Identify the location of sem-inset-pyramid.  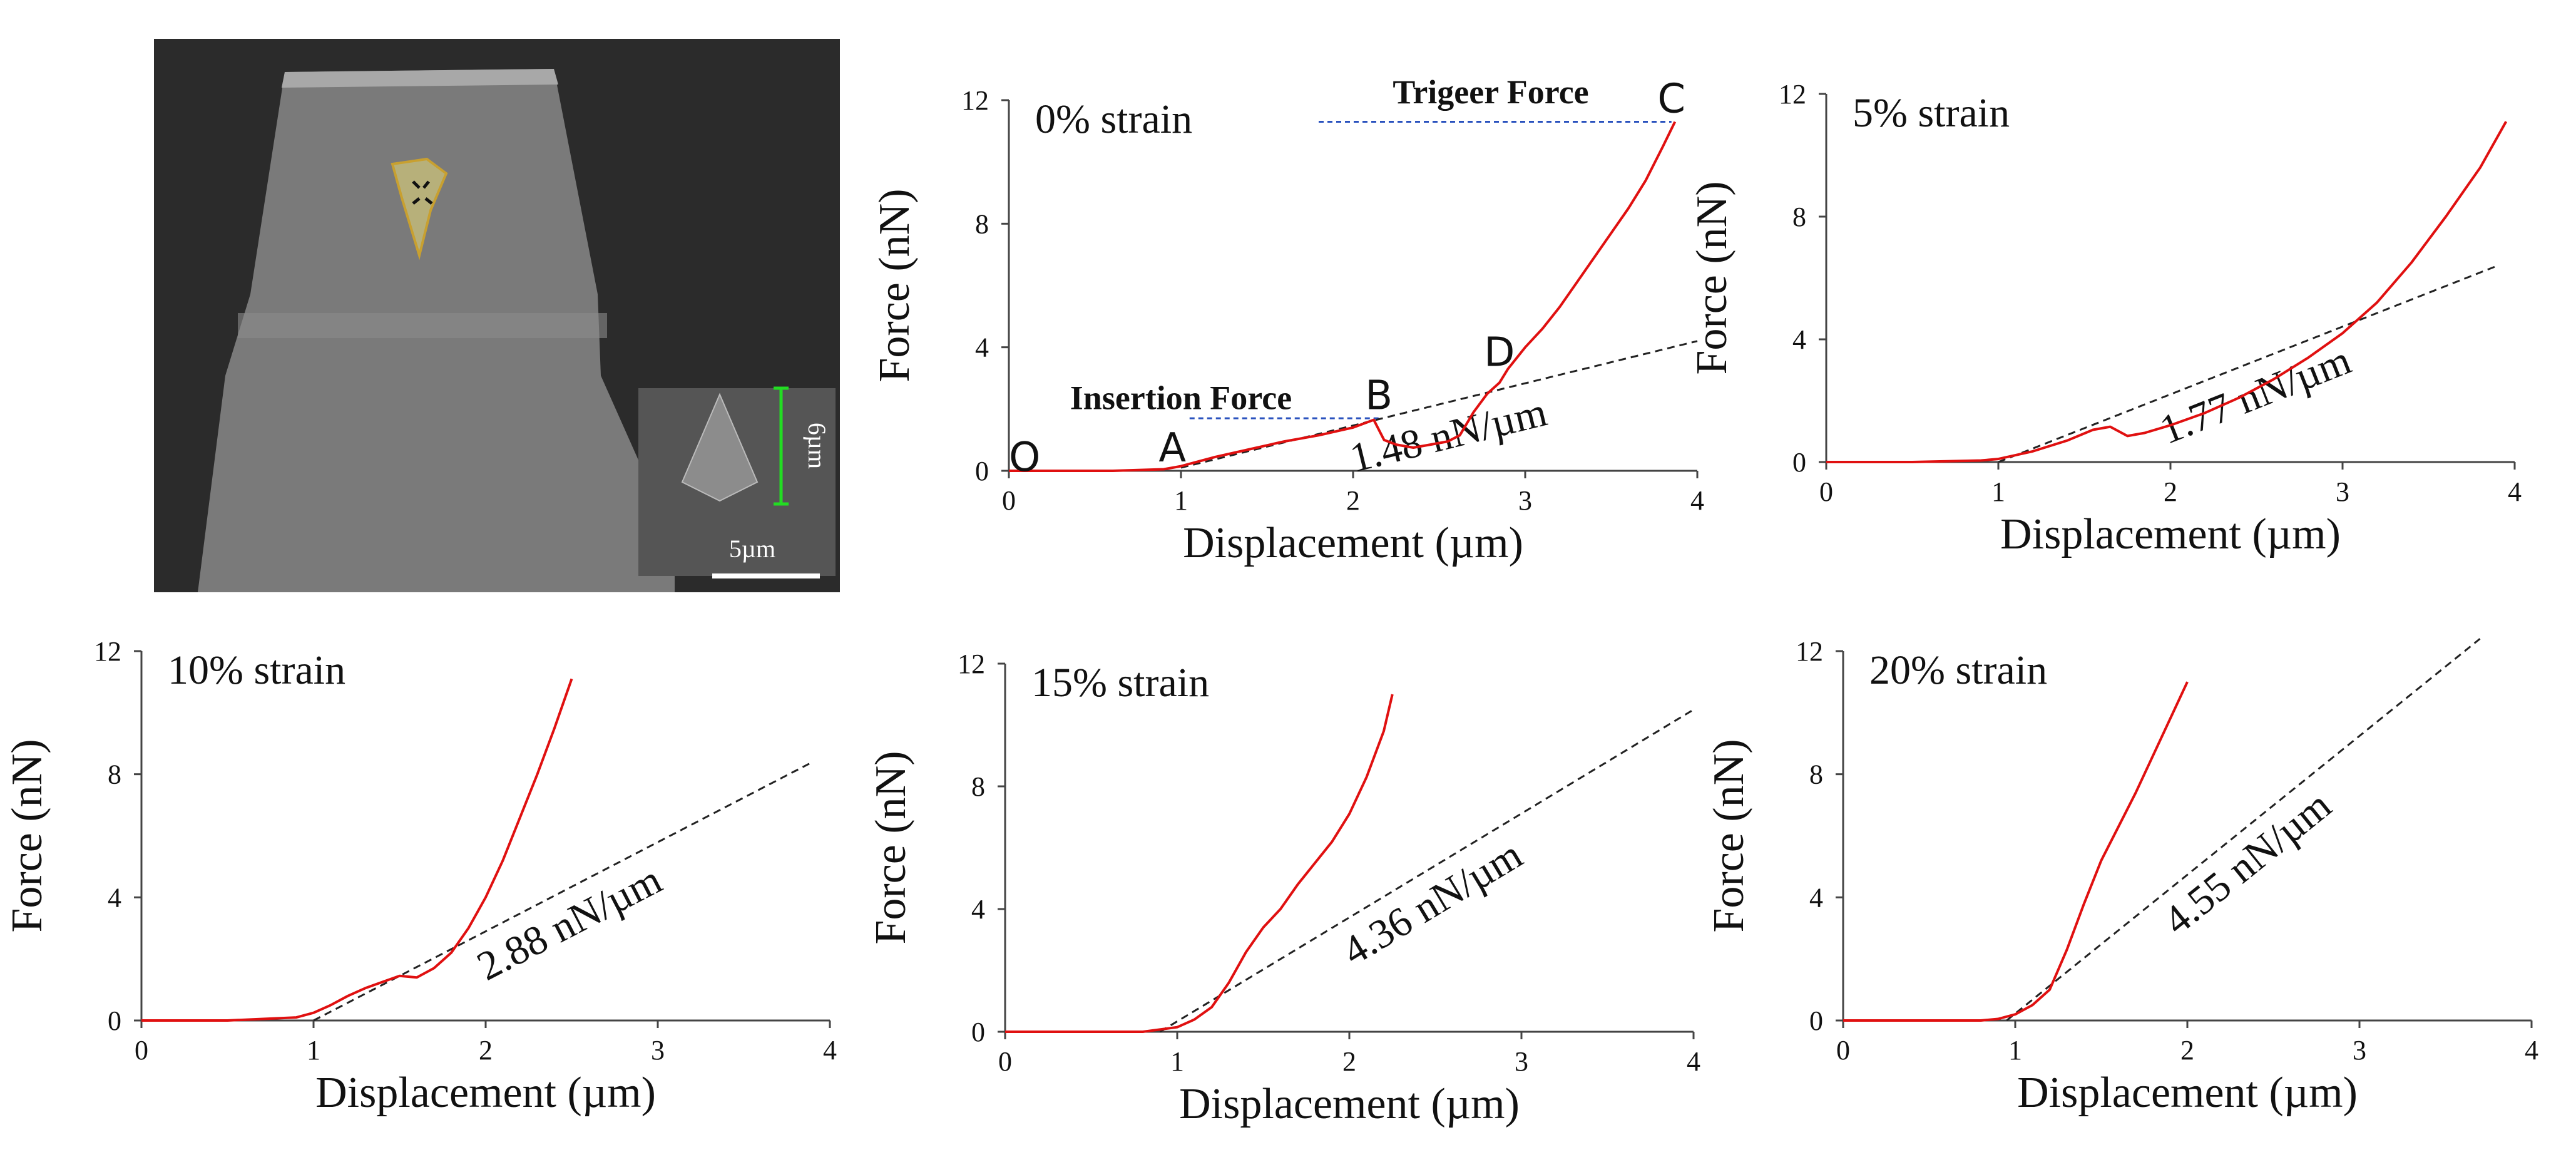
(720, 448).